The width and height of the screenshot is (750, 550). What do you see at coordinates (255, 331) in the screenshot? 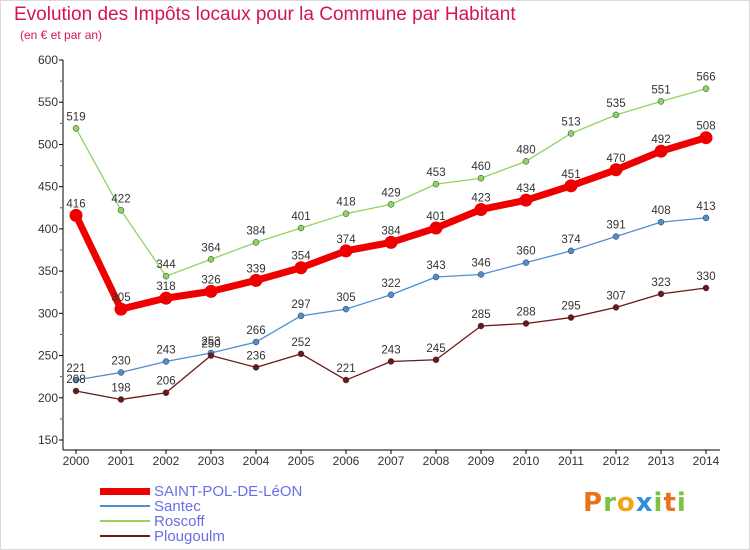
I see `data-label-1: 266` at bounding box center [255, 331].